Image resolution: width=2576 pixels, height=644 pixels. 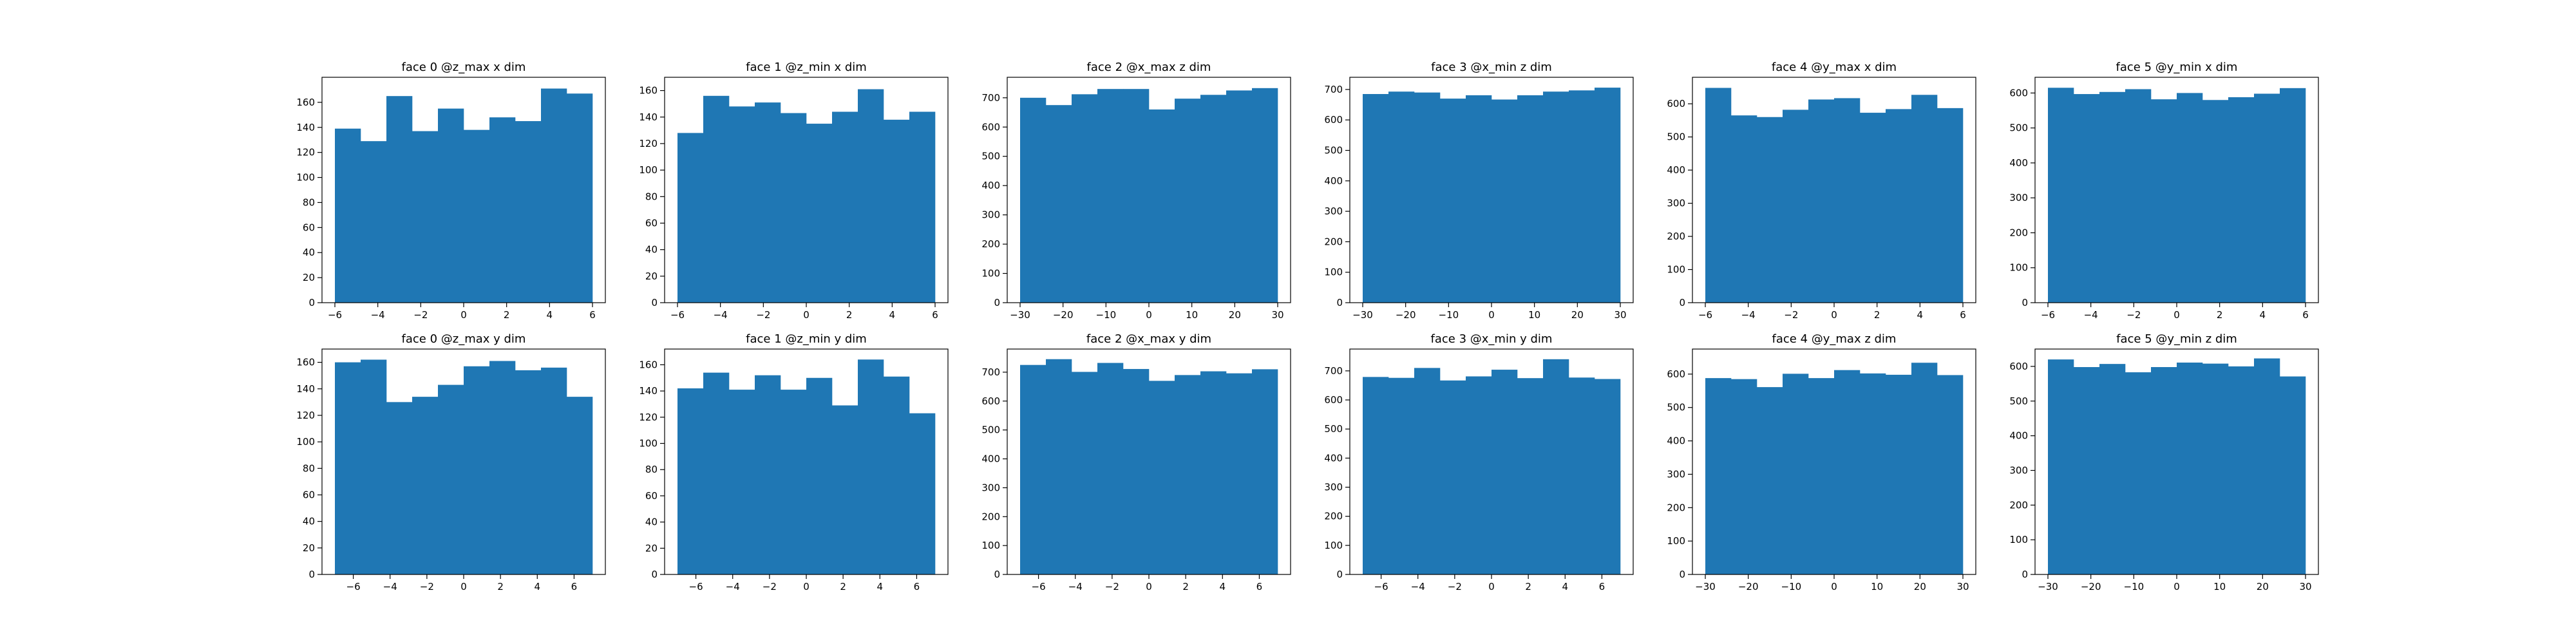 I want to click on subplot-title: face 3 @x_min z dim, so click(x=1492, y=67).